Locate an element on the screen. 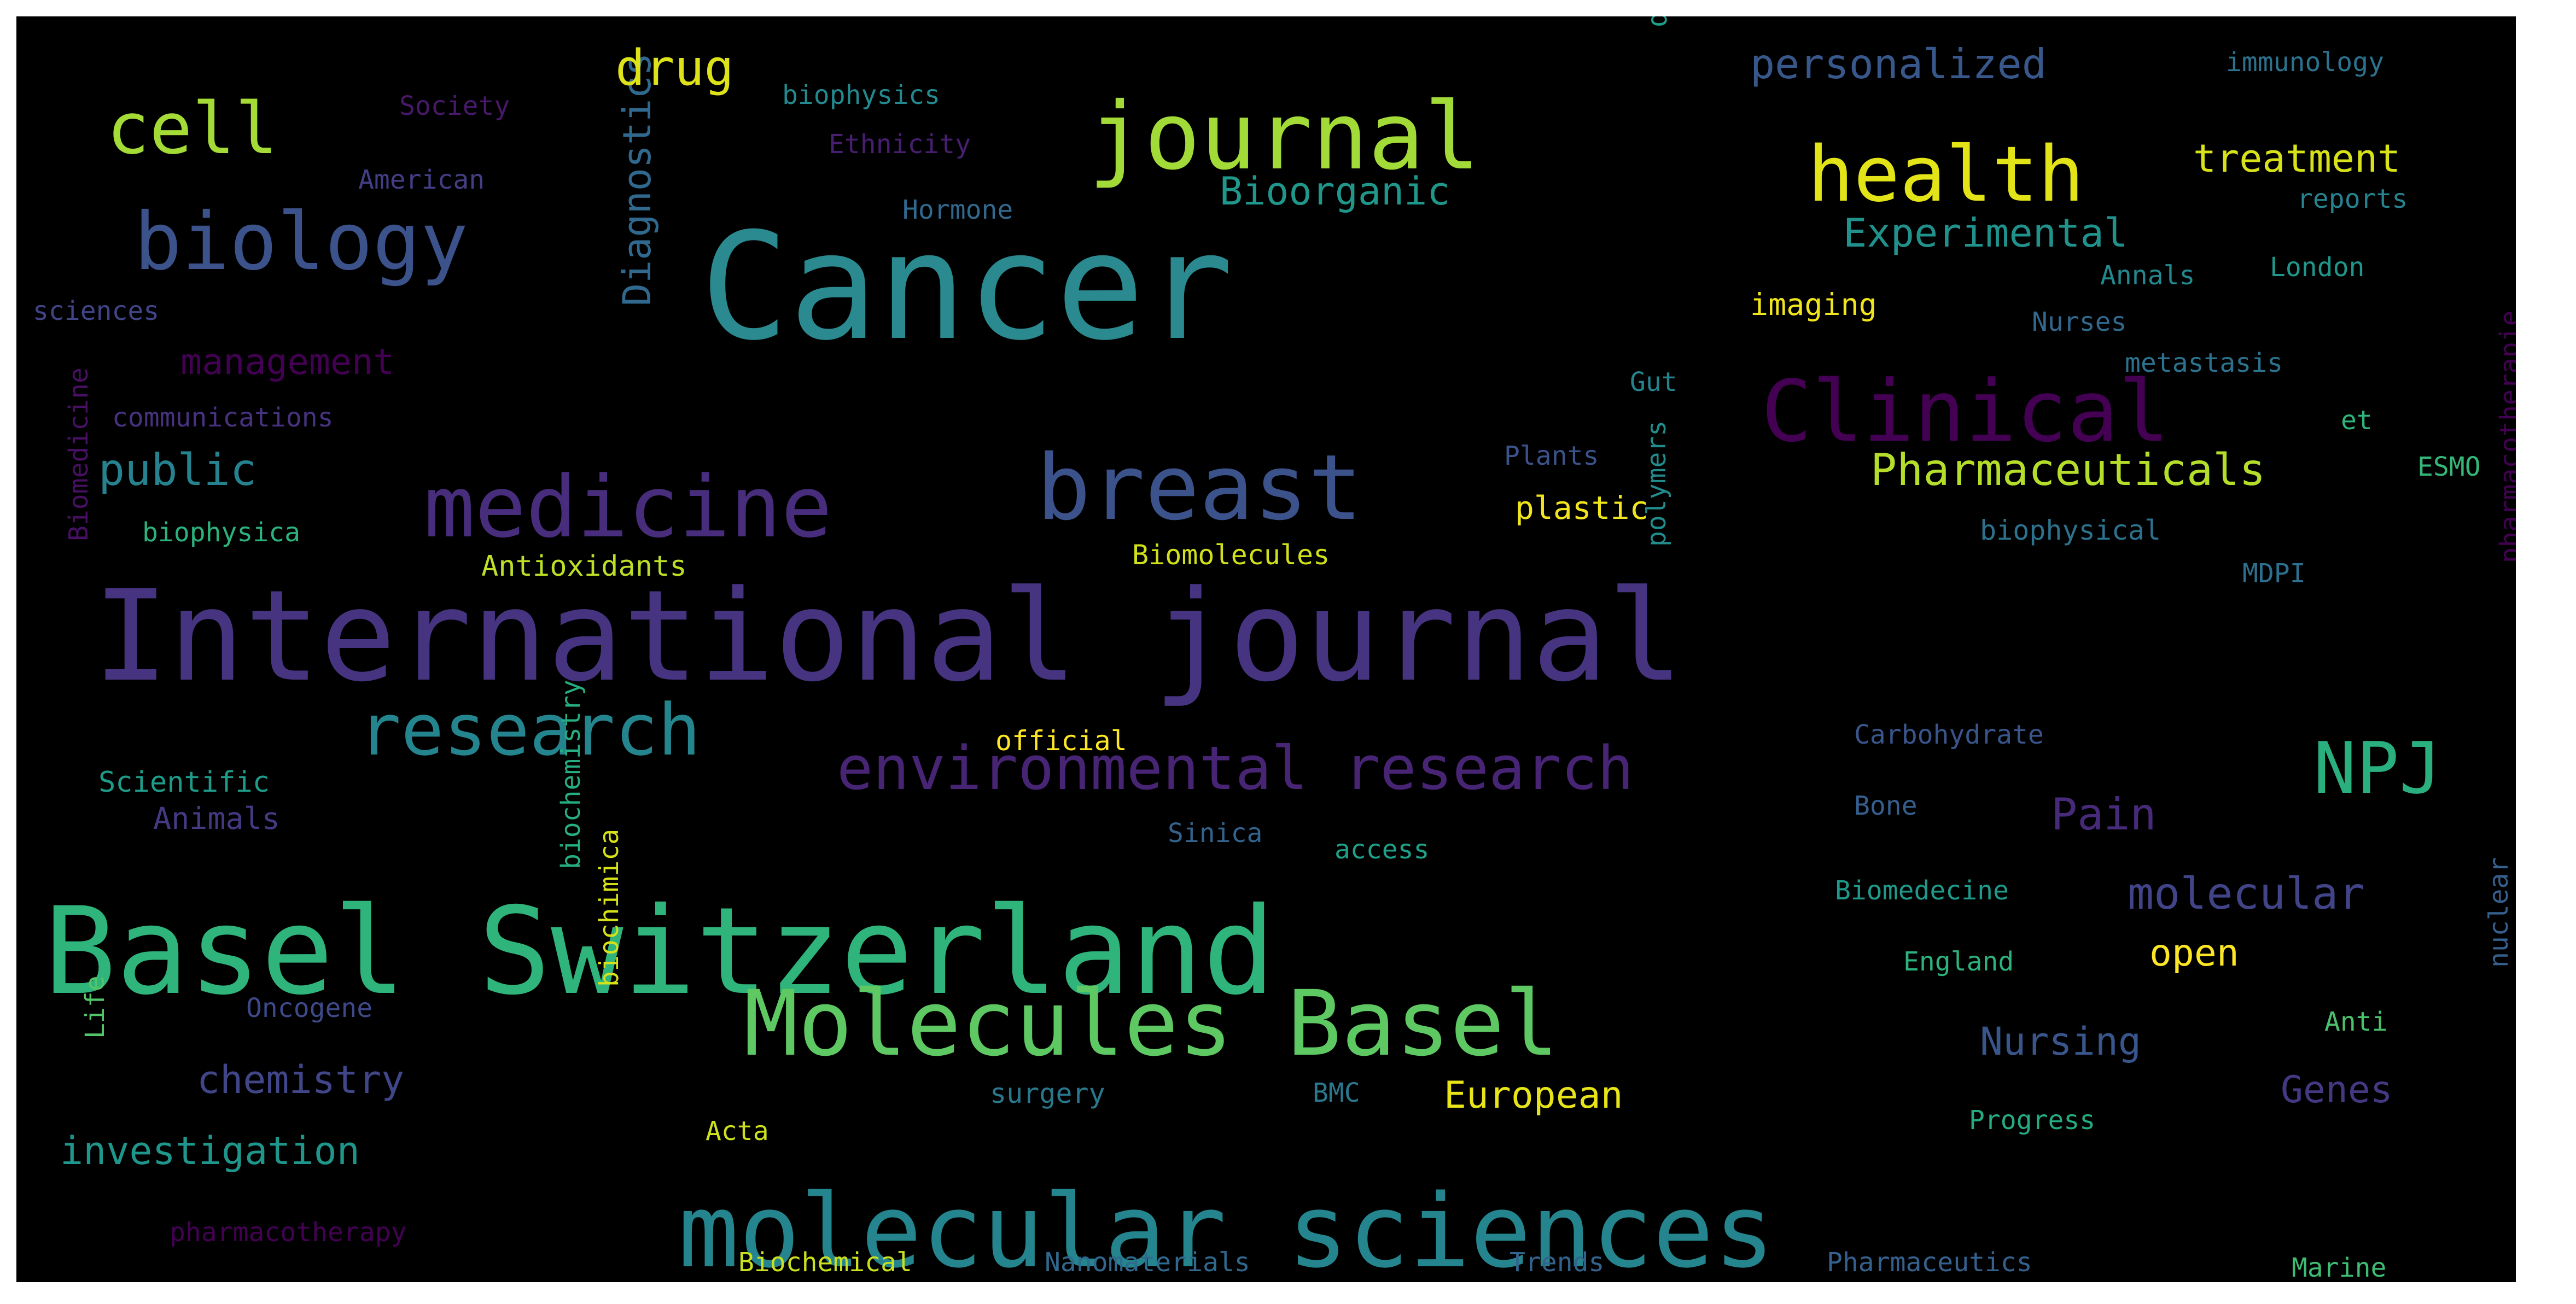 Image resolution: width=2576 pixels, height=1304 pixels. word-cloud-term: Sinica is located at coordinates (1215, 834).